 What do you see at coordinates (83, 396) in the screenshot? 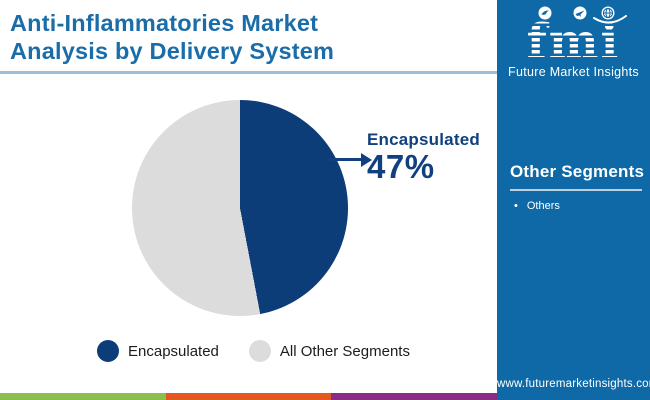
I see `footer-bar-segment-green` at bounding box center [83, 396].